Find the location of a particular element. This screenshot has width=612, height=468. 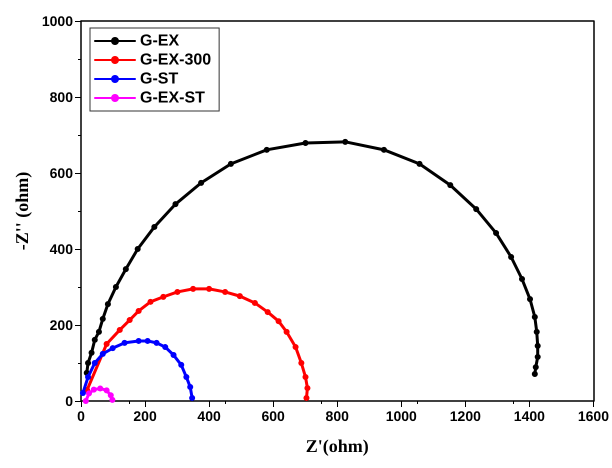

y-tick-label: 800 is located at coordinates (62, 97).